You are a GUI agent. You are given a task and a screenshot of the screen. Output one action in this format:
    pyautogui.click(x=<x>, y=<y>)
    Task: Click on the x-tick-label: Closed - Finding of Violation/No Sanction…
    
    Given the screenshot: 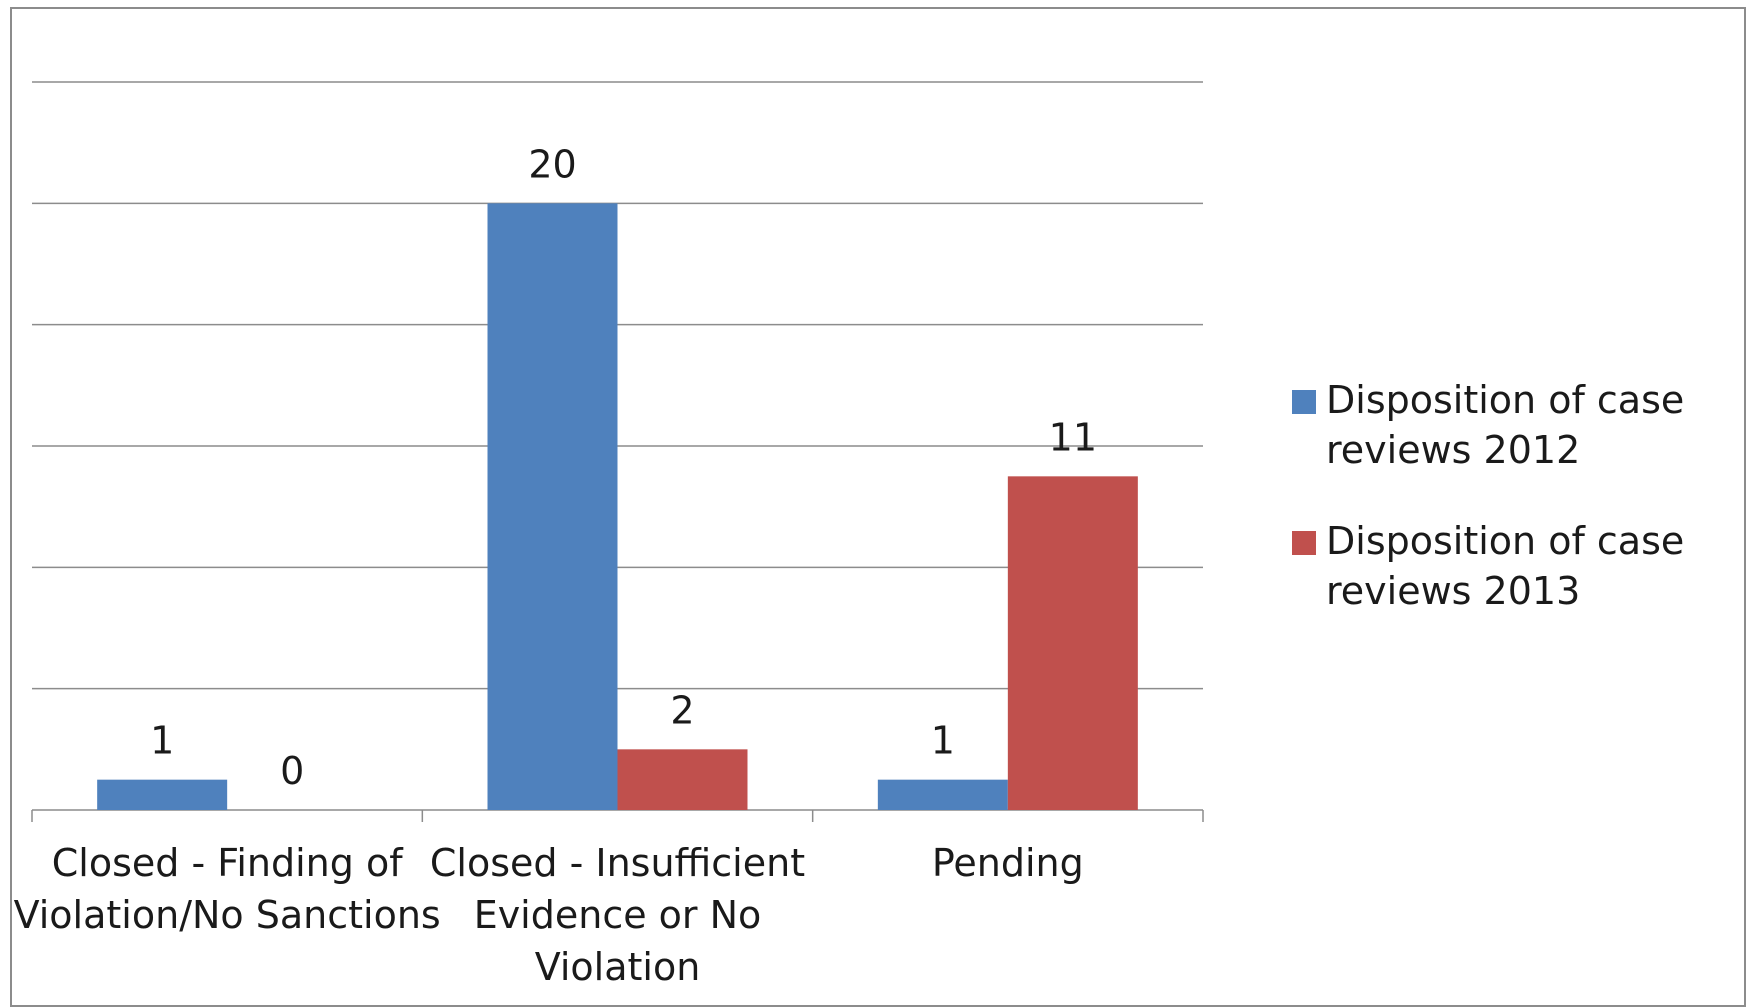 What is the action you would take?
    pyautogui.click(x=227, y=889)
    